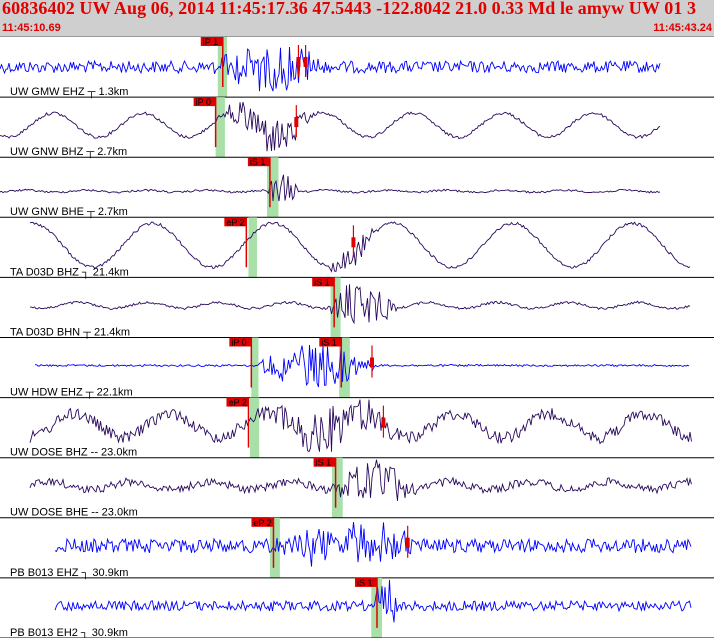 This screenshot has width=714, height=638. I want to click on trace-row: eP 2 TA D03D BHZ ┐ 21.4km, so click(357, 248).